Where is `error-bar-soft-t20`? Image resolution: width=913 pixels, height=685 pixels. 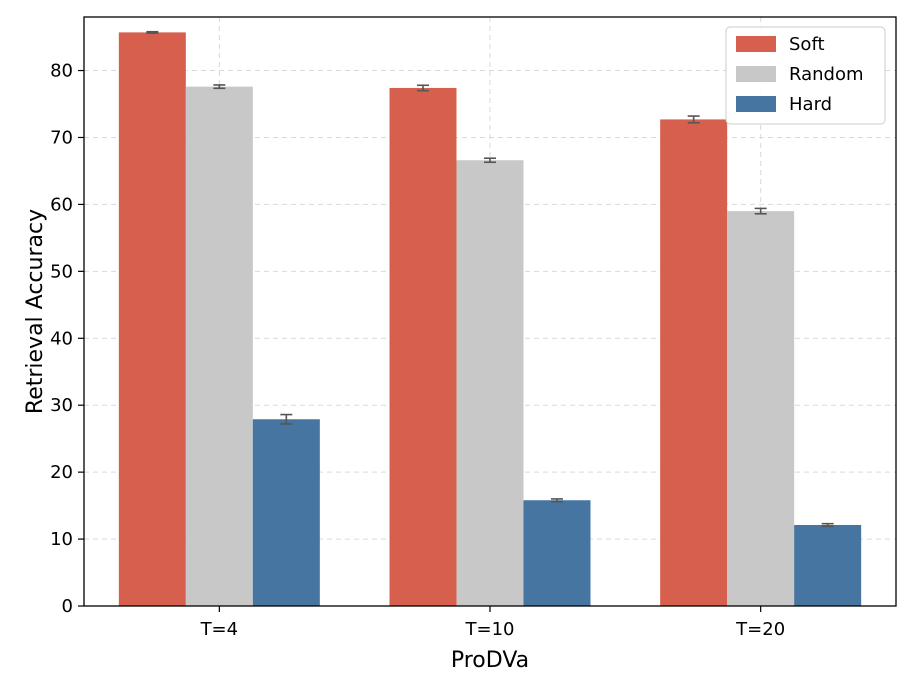 error-bar-soft-t20 is located at coordinates (693, 119).